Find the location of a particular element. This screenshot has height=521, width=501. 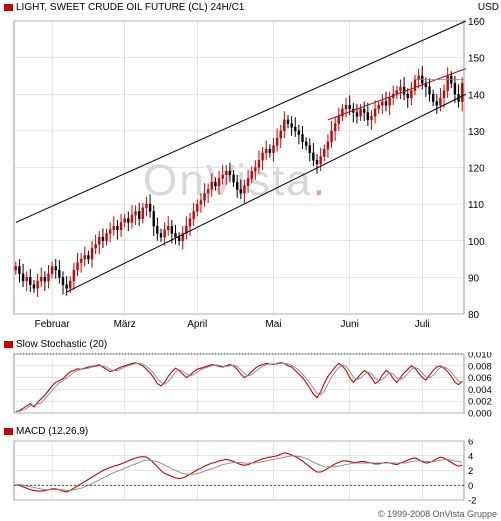

y-tick-label: 0.000 is located at coordinates (480, 414).